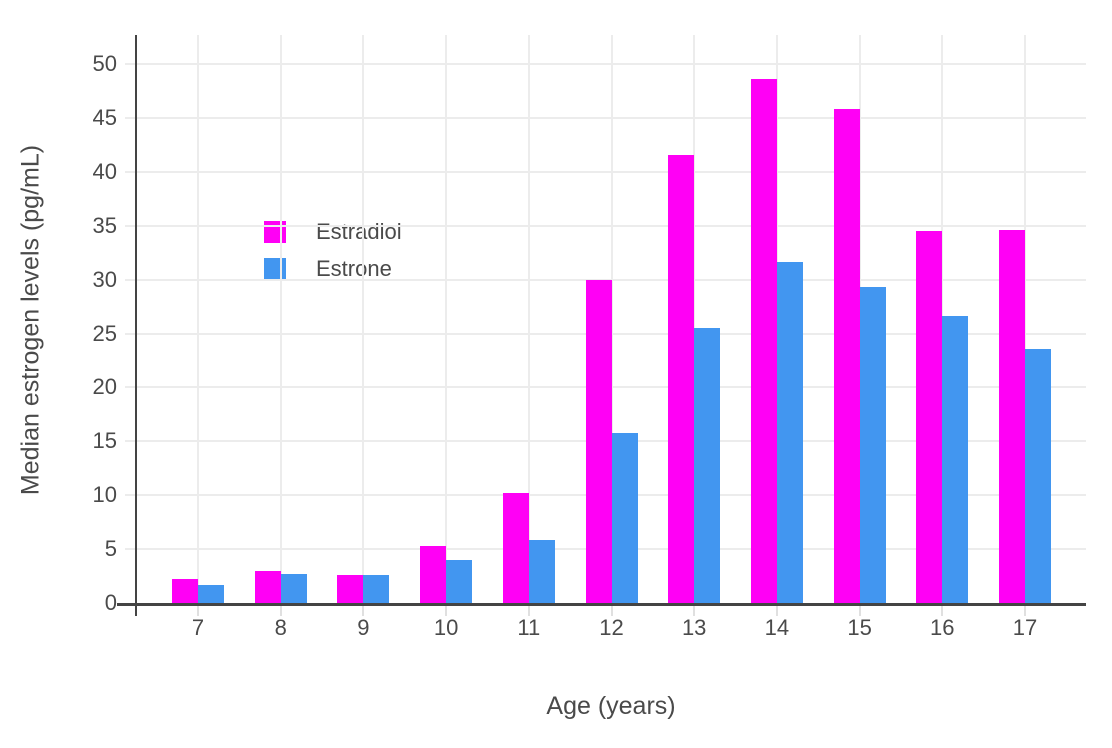 This screenshot has height=748, width=1112. What do you see at coordinates (104, 64) in the screenshot?
I see `y-tick-label-50: 50` at bounding box center [104, 64].